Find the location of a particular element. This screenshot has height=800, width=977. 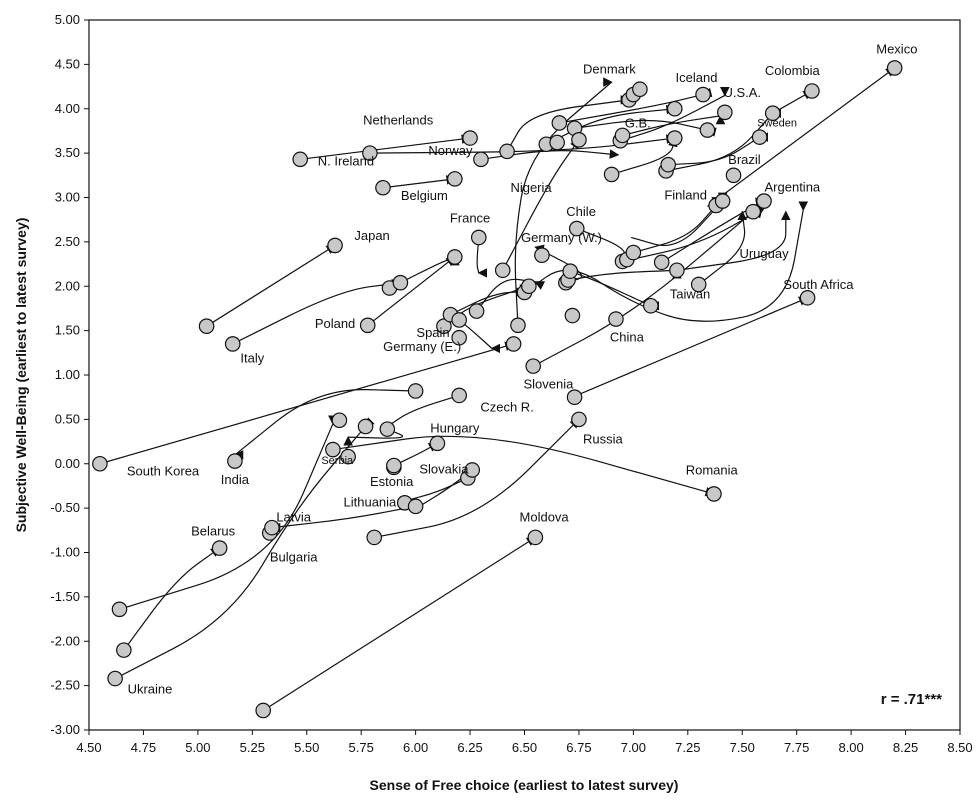

country-label: Uruguay is located at coordinates (764, 253).